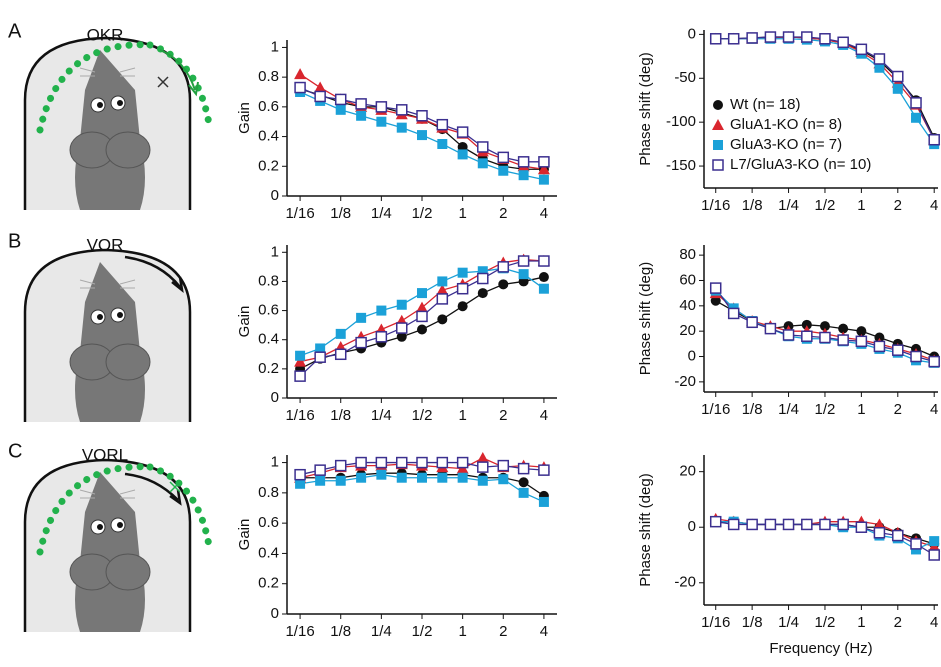 This screenshot has height=667, width=941. What do you see at coordinates (685, 381) in the screenshot?
I see `y-tick-label: -20` at bounding box center [685, 381].